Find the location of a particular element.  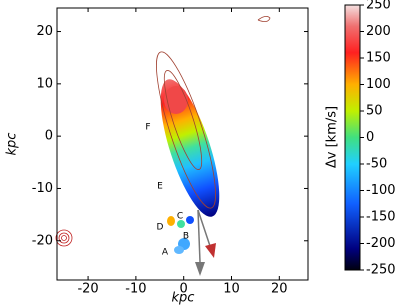

colorbar-tick-label: -150 is located at coordinates (381, 217).